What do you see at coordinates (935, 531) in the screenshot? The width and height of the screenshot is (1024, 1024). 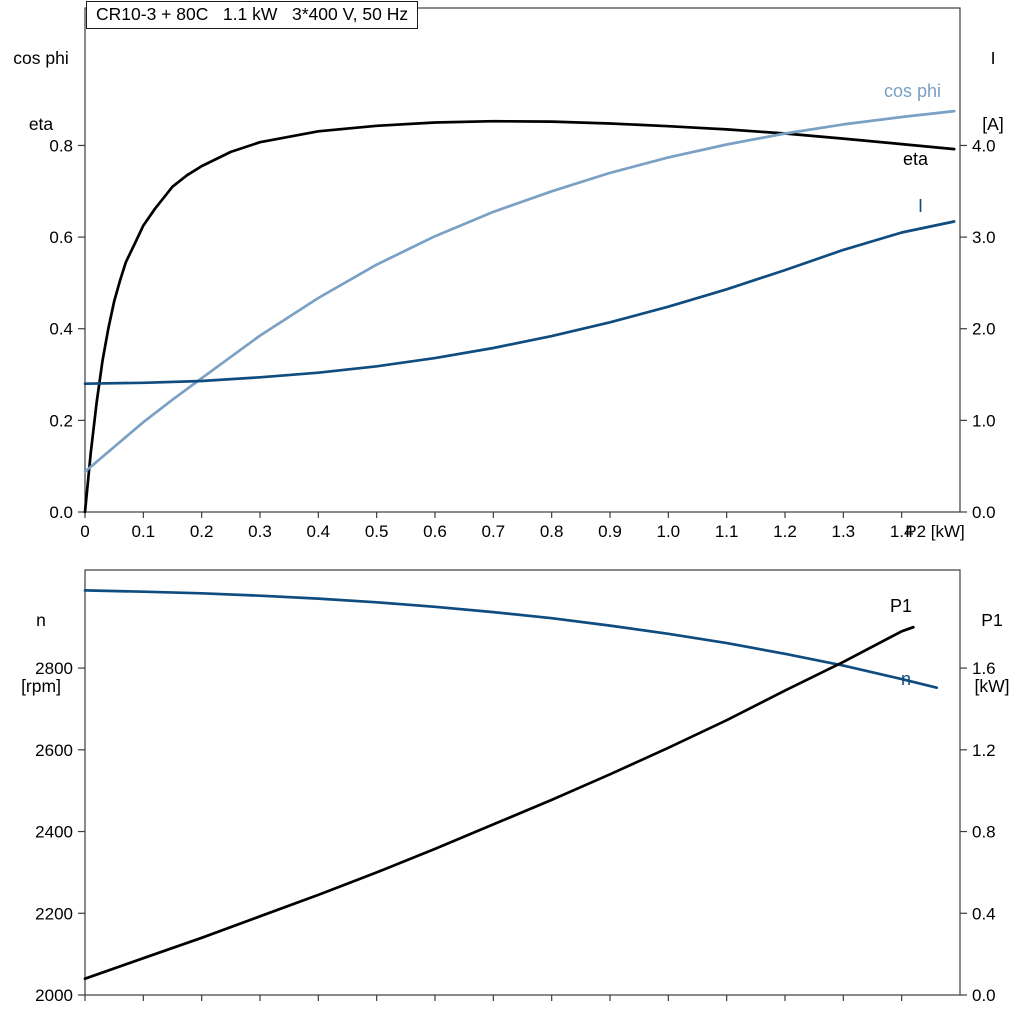 I see `x-axis-label: P2 [kW]` at bounding box center [935, 531].